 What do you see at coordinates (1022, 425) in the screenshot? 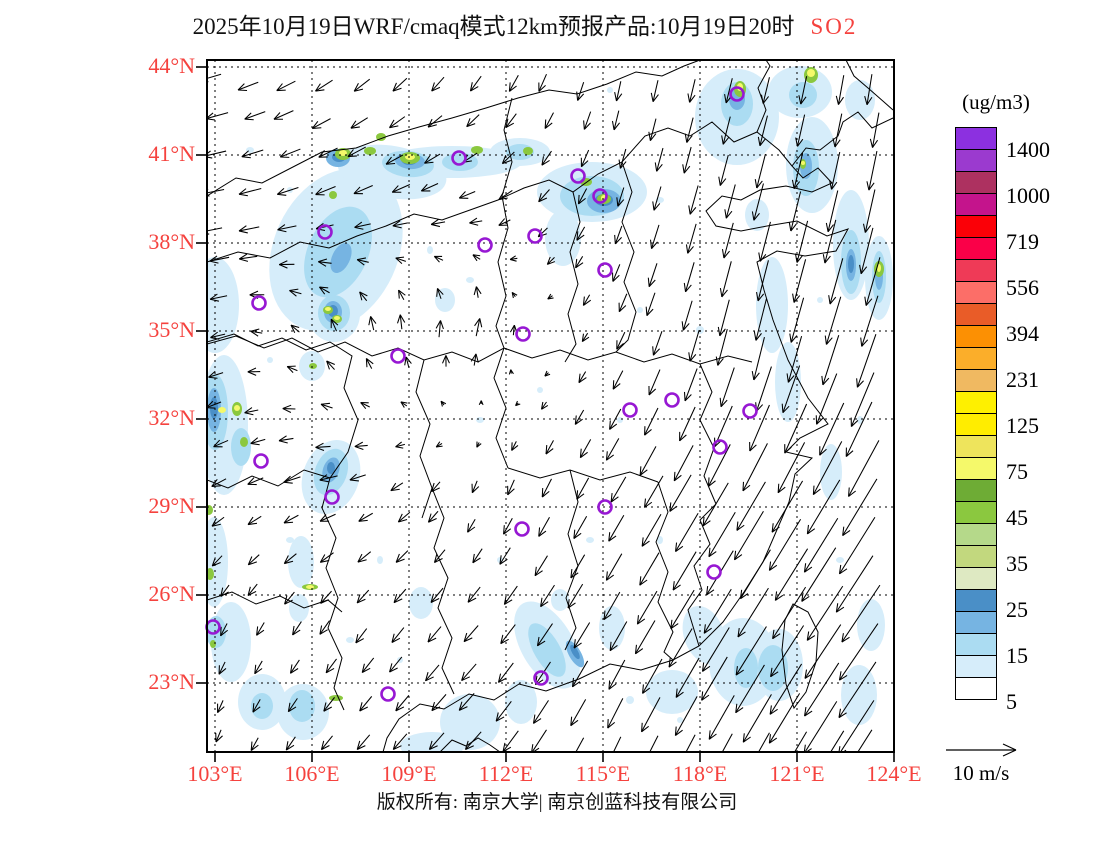
I see `colorbar-value-label: 125` at bounding box center [1022, 425].